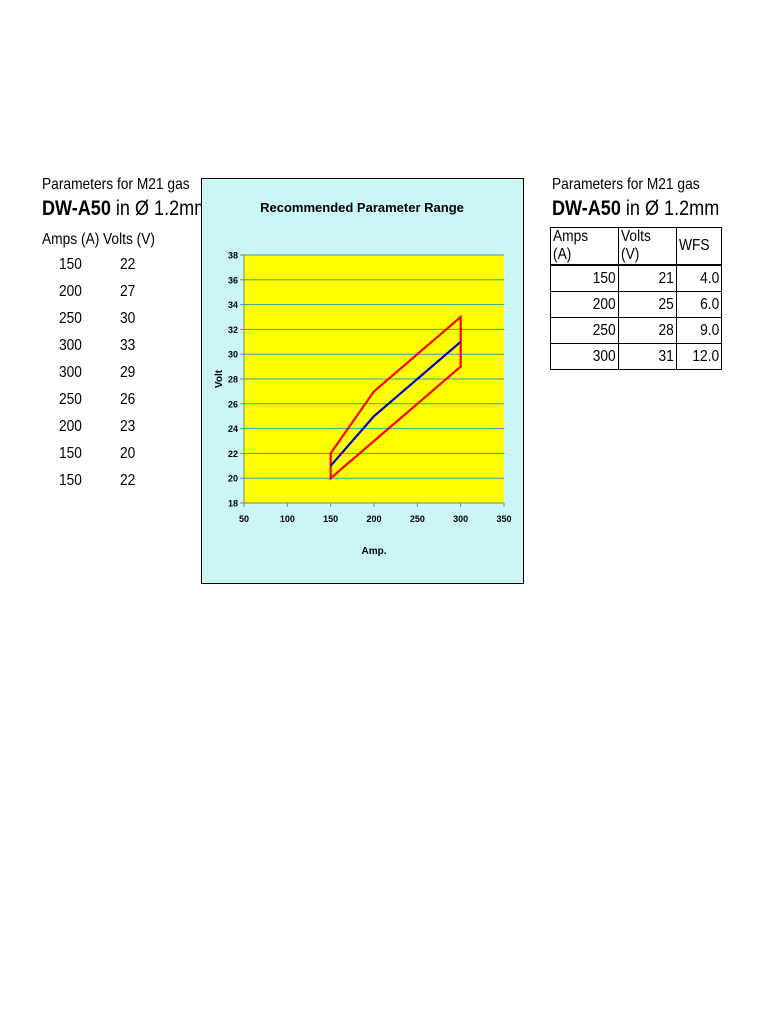 Image resolution: width=768 pixels, height=1024 pixels. Describe the element at coordinates (584, 304) in the screenshot. I see `amps-cell: 200` at that location.